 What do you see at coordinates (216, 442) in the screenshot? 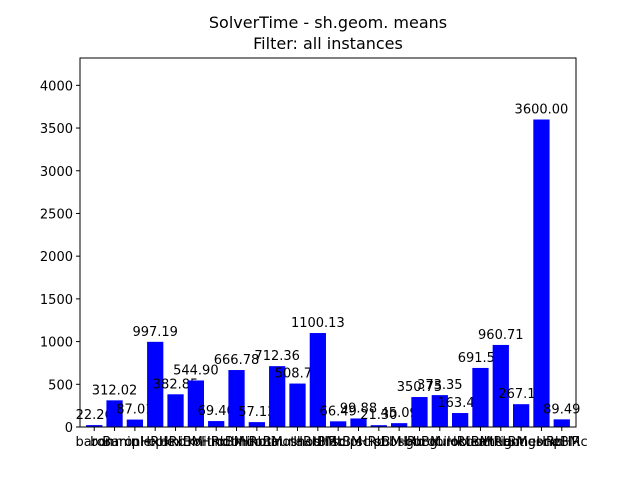
I see `x-tick-label: knitroBM` at bounding box center [216, 442].